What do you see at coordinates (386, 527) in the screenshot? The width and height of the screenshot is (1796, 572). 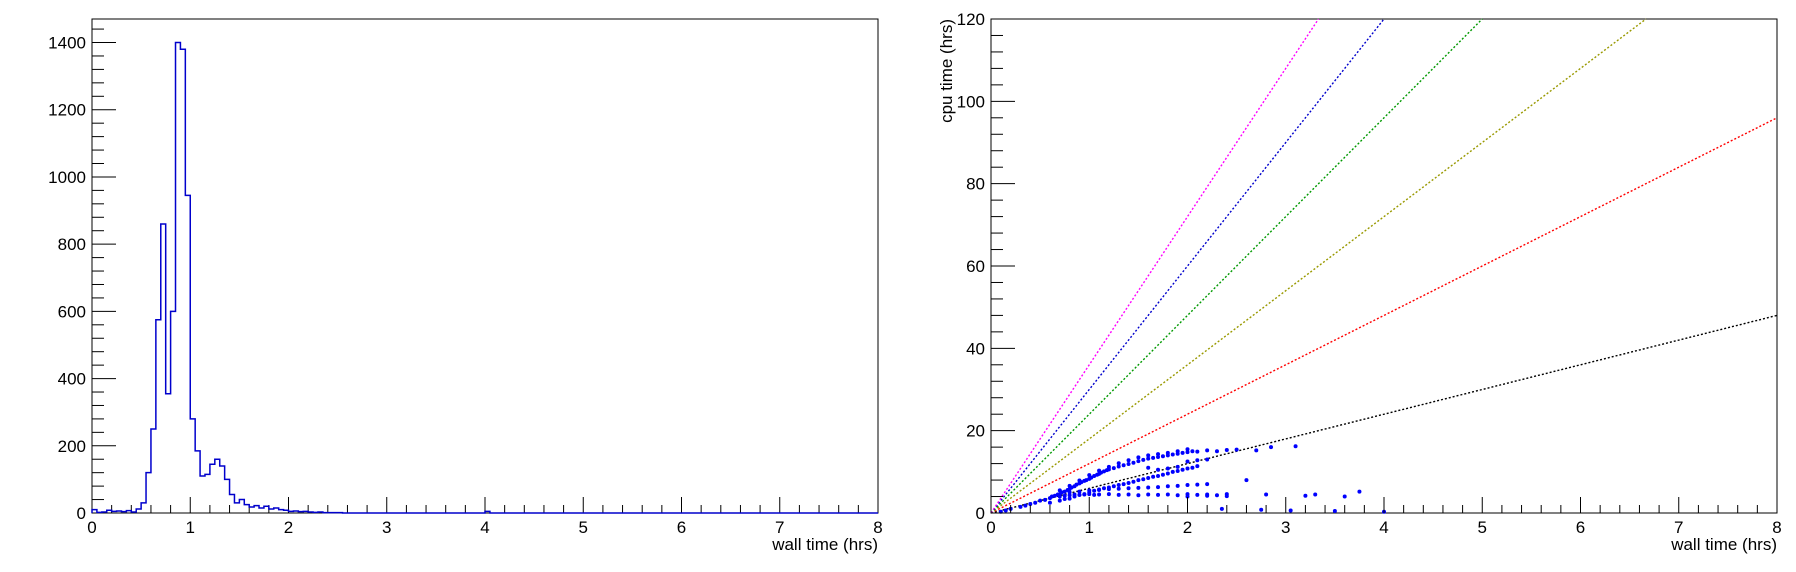 I see `histogram-x-tick-label: 3` at bounding box center [386, 527].